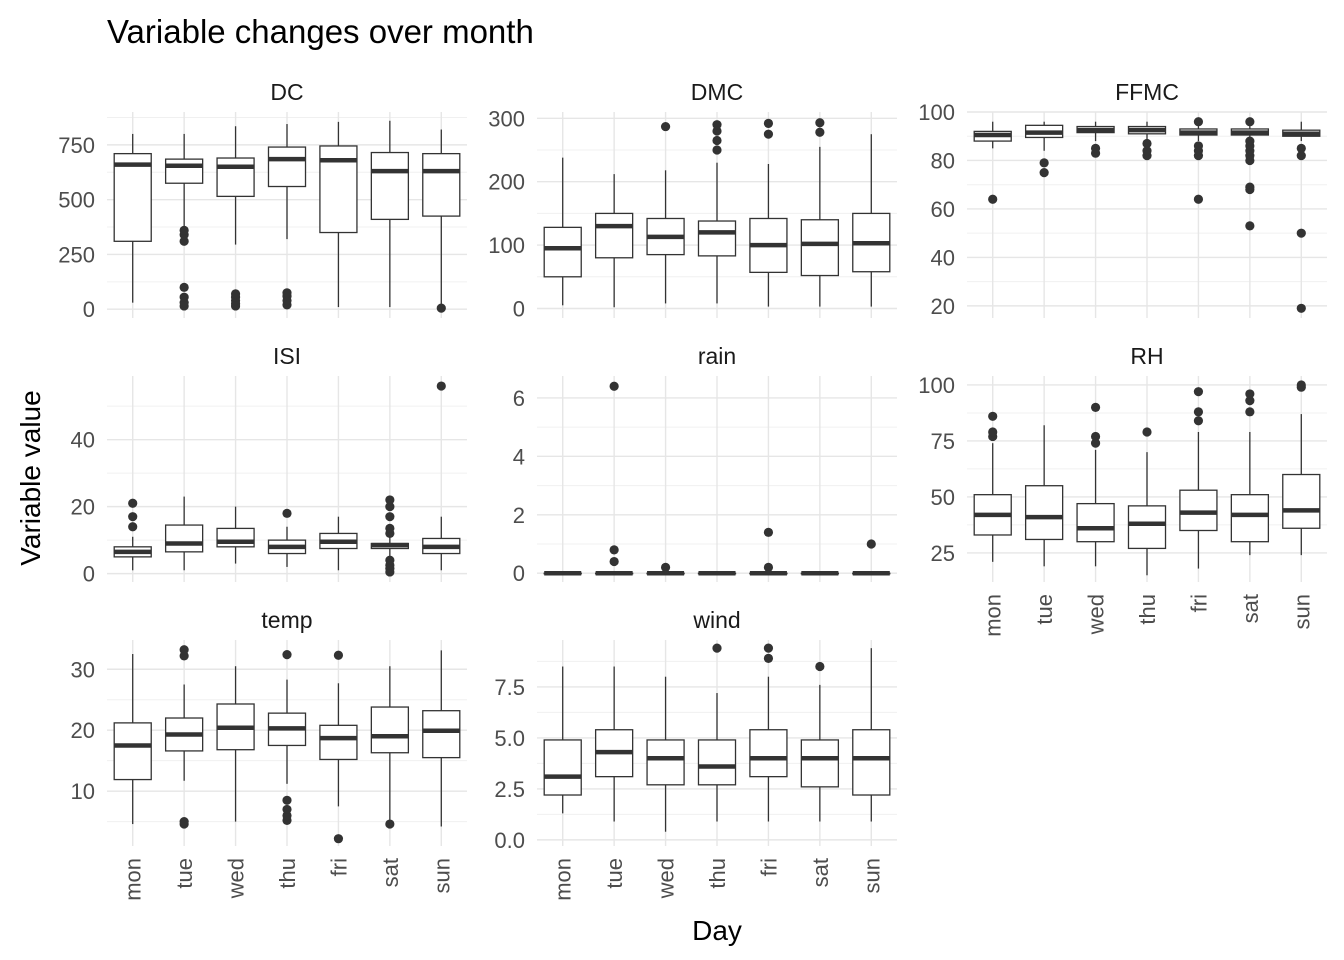 The width and height of the screenshot is (1344, 960). I want to click on y-tick-label: 25, so click(943, 553).